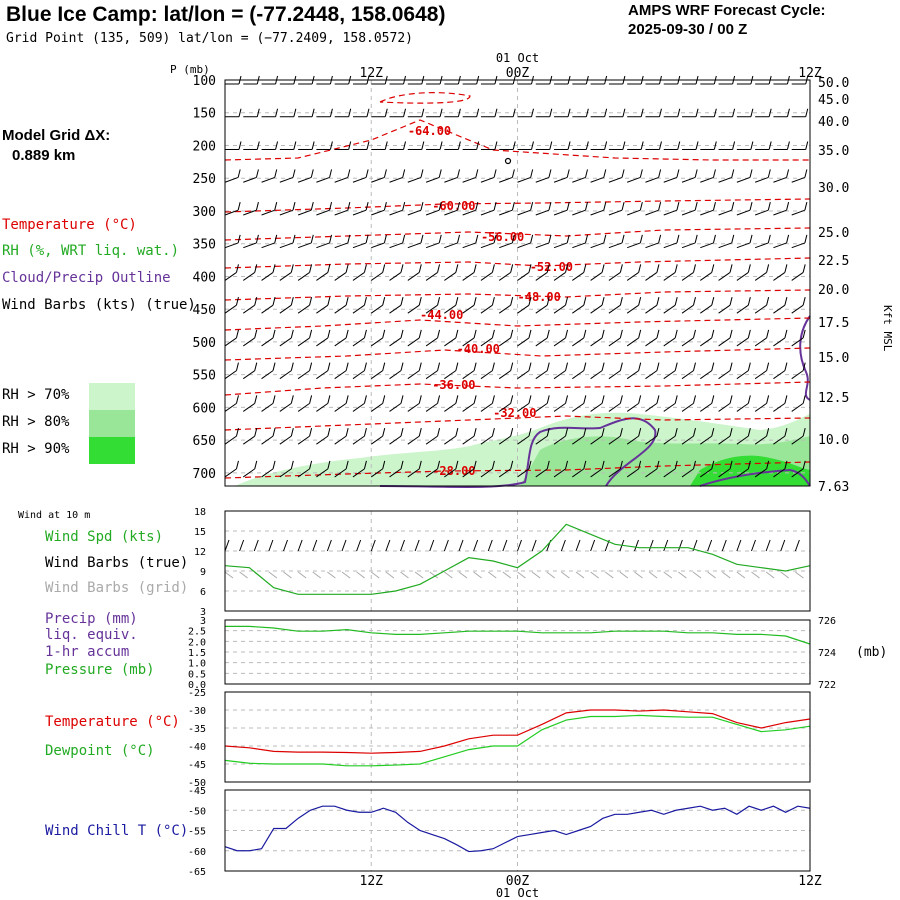  I want to click on legend-wind-speed: Wind Spd (kts), so click(104, 537).